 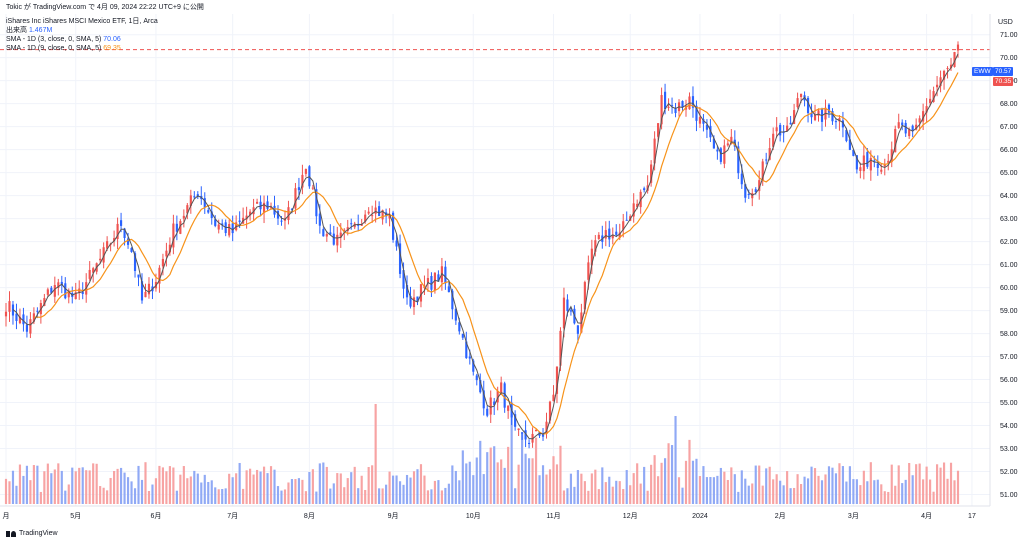 I want to click on sma9-legend: SMA - 1D (9, close, 0, SMA, 5) 69.35, so click(x=63, y=48).